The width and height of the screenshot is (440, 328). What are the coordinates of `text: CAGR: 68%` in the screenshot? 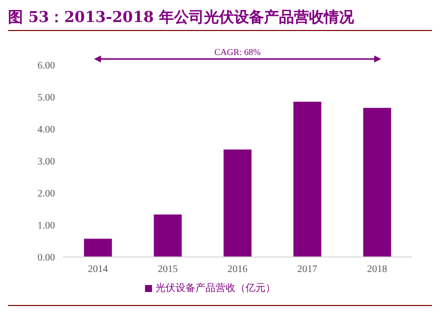 It's located at (237, 52).